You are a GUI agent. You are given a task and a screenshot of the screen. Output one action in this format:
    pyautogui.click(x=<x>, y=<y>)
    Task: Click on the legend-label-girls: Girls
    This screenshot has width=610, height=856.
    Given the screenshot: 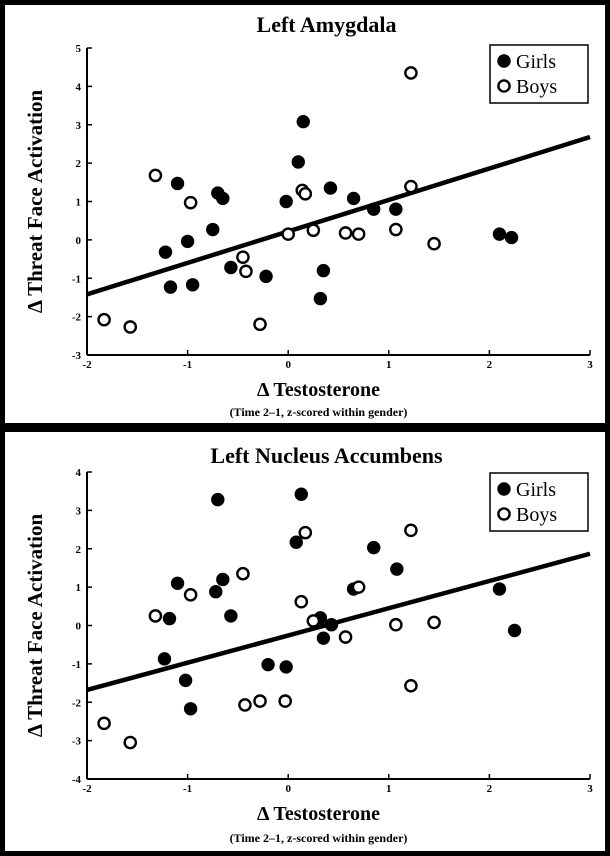 What is the action you would take?
    pyautogui.click(x=536, y=62)
    